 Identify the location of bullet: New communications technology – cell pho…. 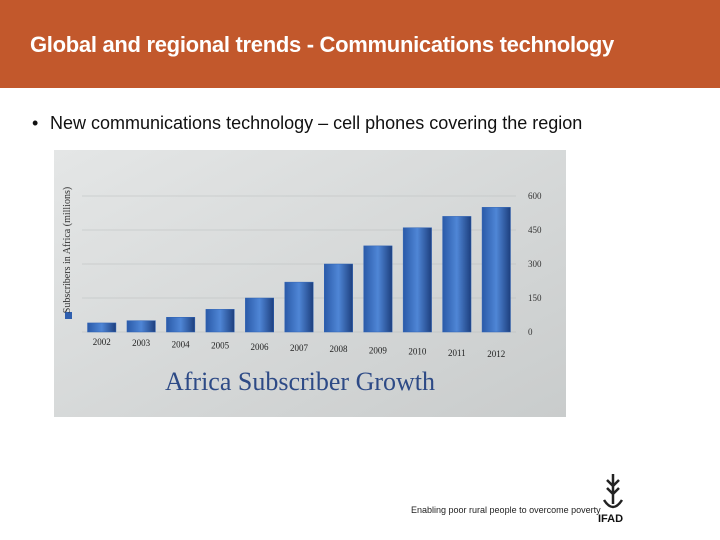
(307, 123).